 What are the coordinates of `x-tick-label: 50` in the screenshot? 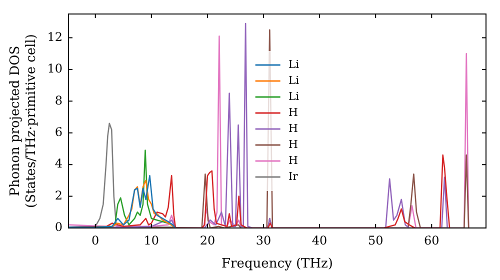 It's located at (376, 240).